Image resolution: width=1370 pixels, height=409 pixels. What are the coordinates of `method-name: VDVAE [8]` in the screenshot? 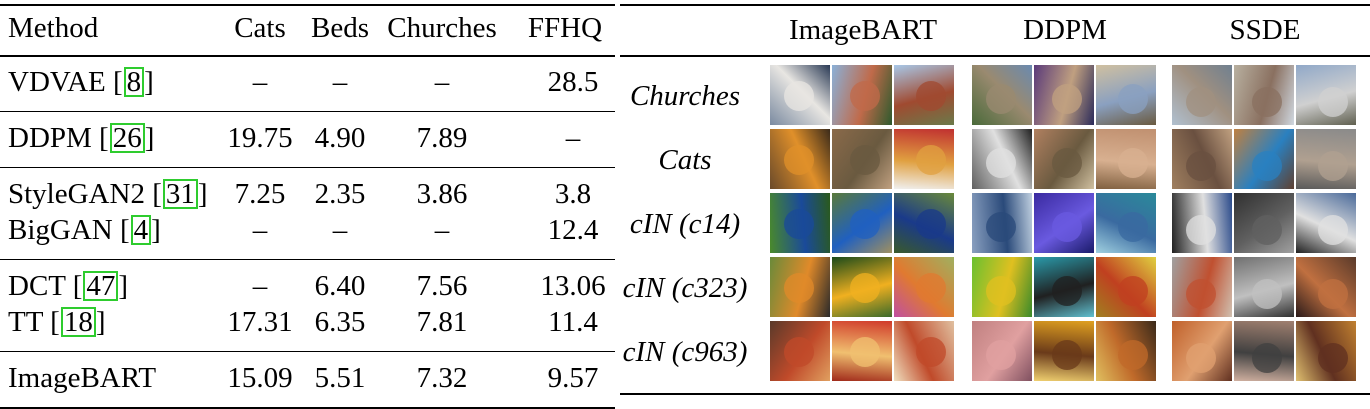 It's located at (81, 82).